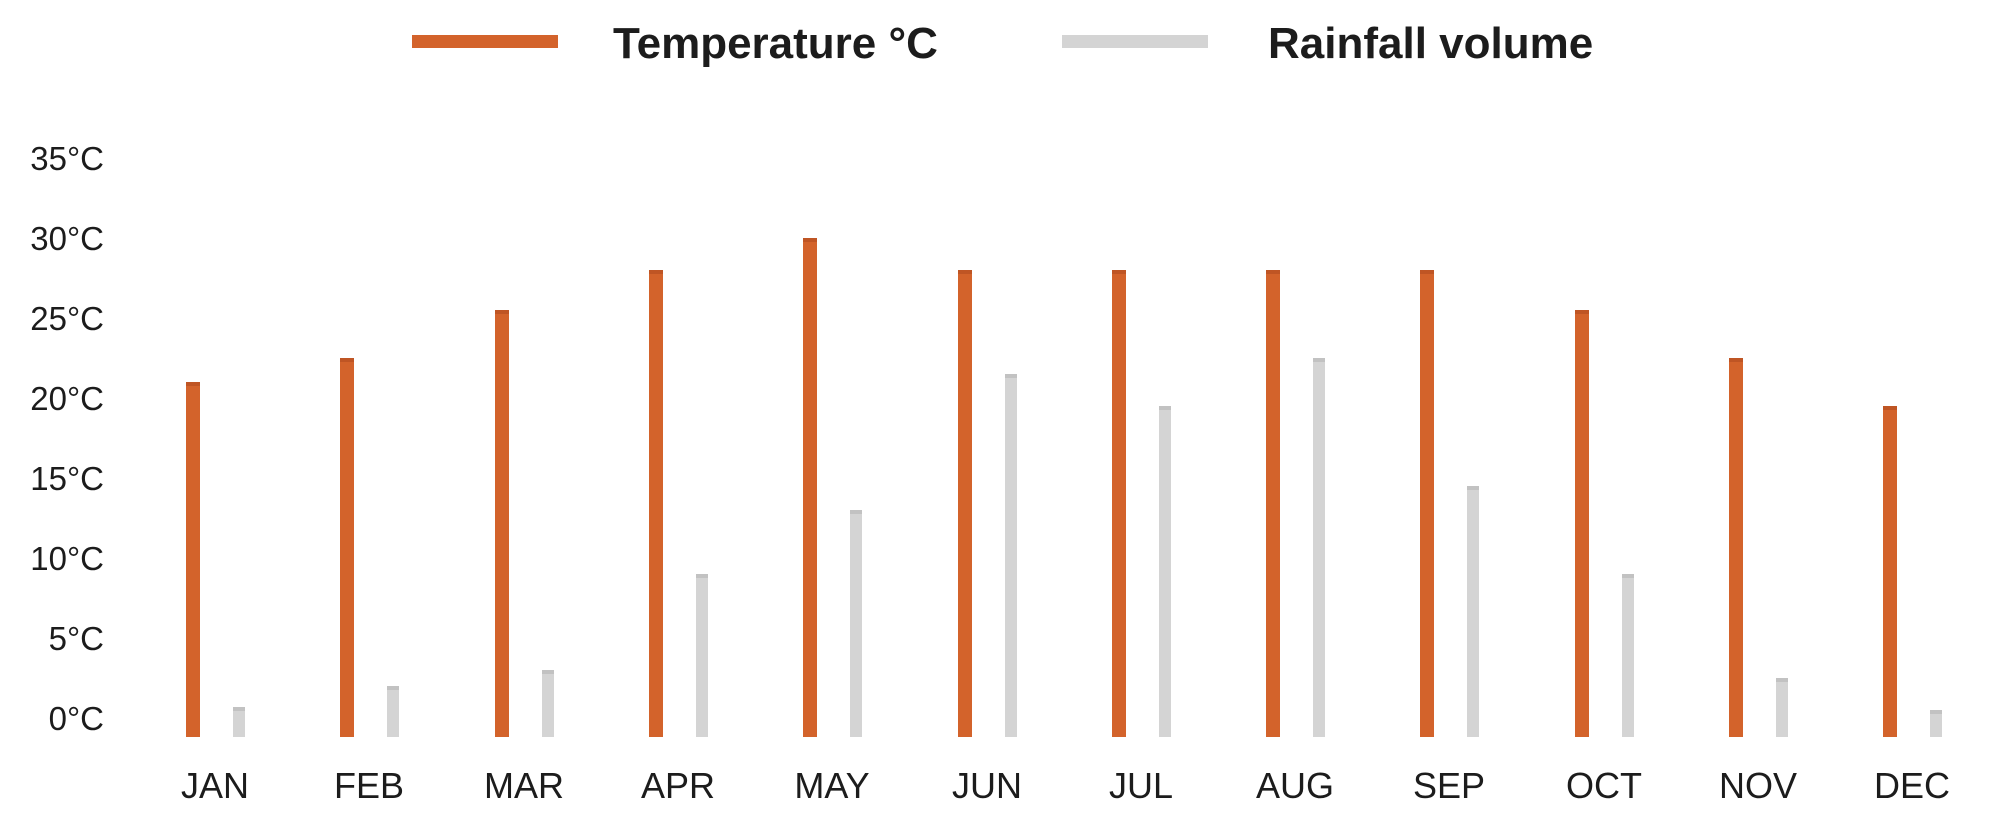 The height and width of the screenshot is (814, 2000). Describe the element at coordinates (239, 722) in the screenshot. I see `rainfall-bar-jan` at that location.